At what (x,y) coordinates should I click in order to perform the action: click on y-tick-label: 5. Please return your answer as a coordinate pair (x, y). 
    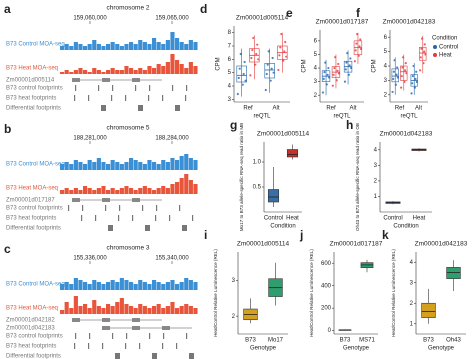
    Looking at the image, I should click on (316, 55).